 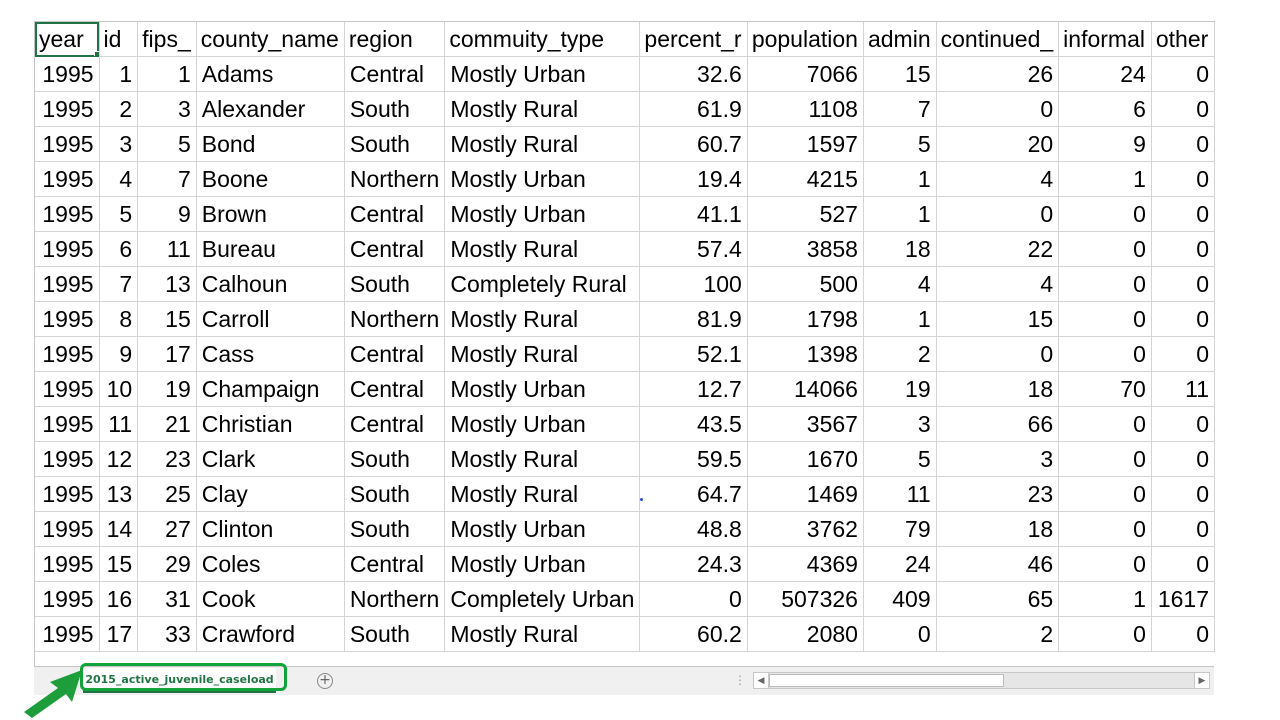 What do you see at coordinates (998, 389) in the screenshot?
I see `cell-continued: 18` at bounding box center [998, 389].